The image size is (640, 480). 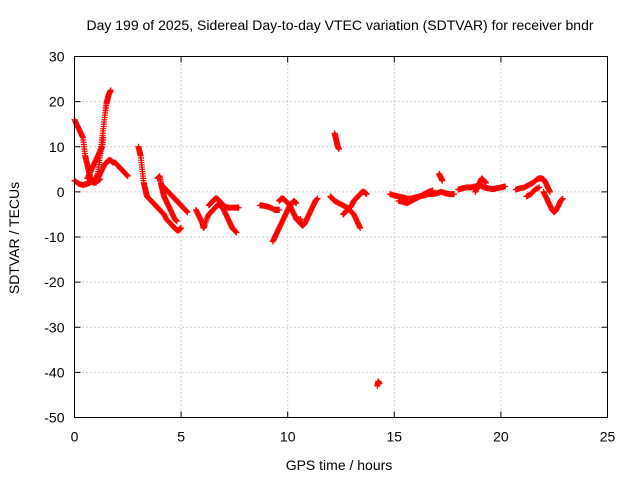 I want to click on data-point-arc16, so click(x=338, y=149).